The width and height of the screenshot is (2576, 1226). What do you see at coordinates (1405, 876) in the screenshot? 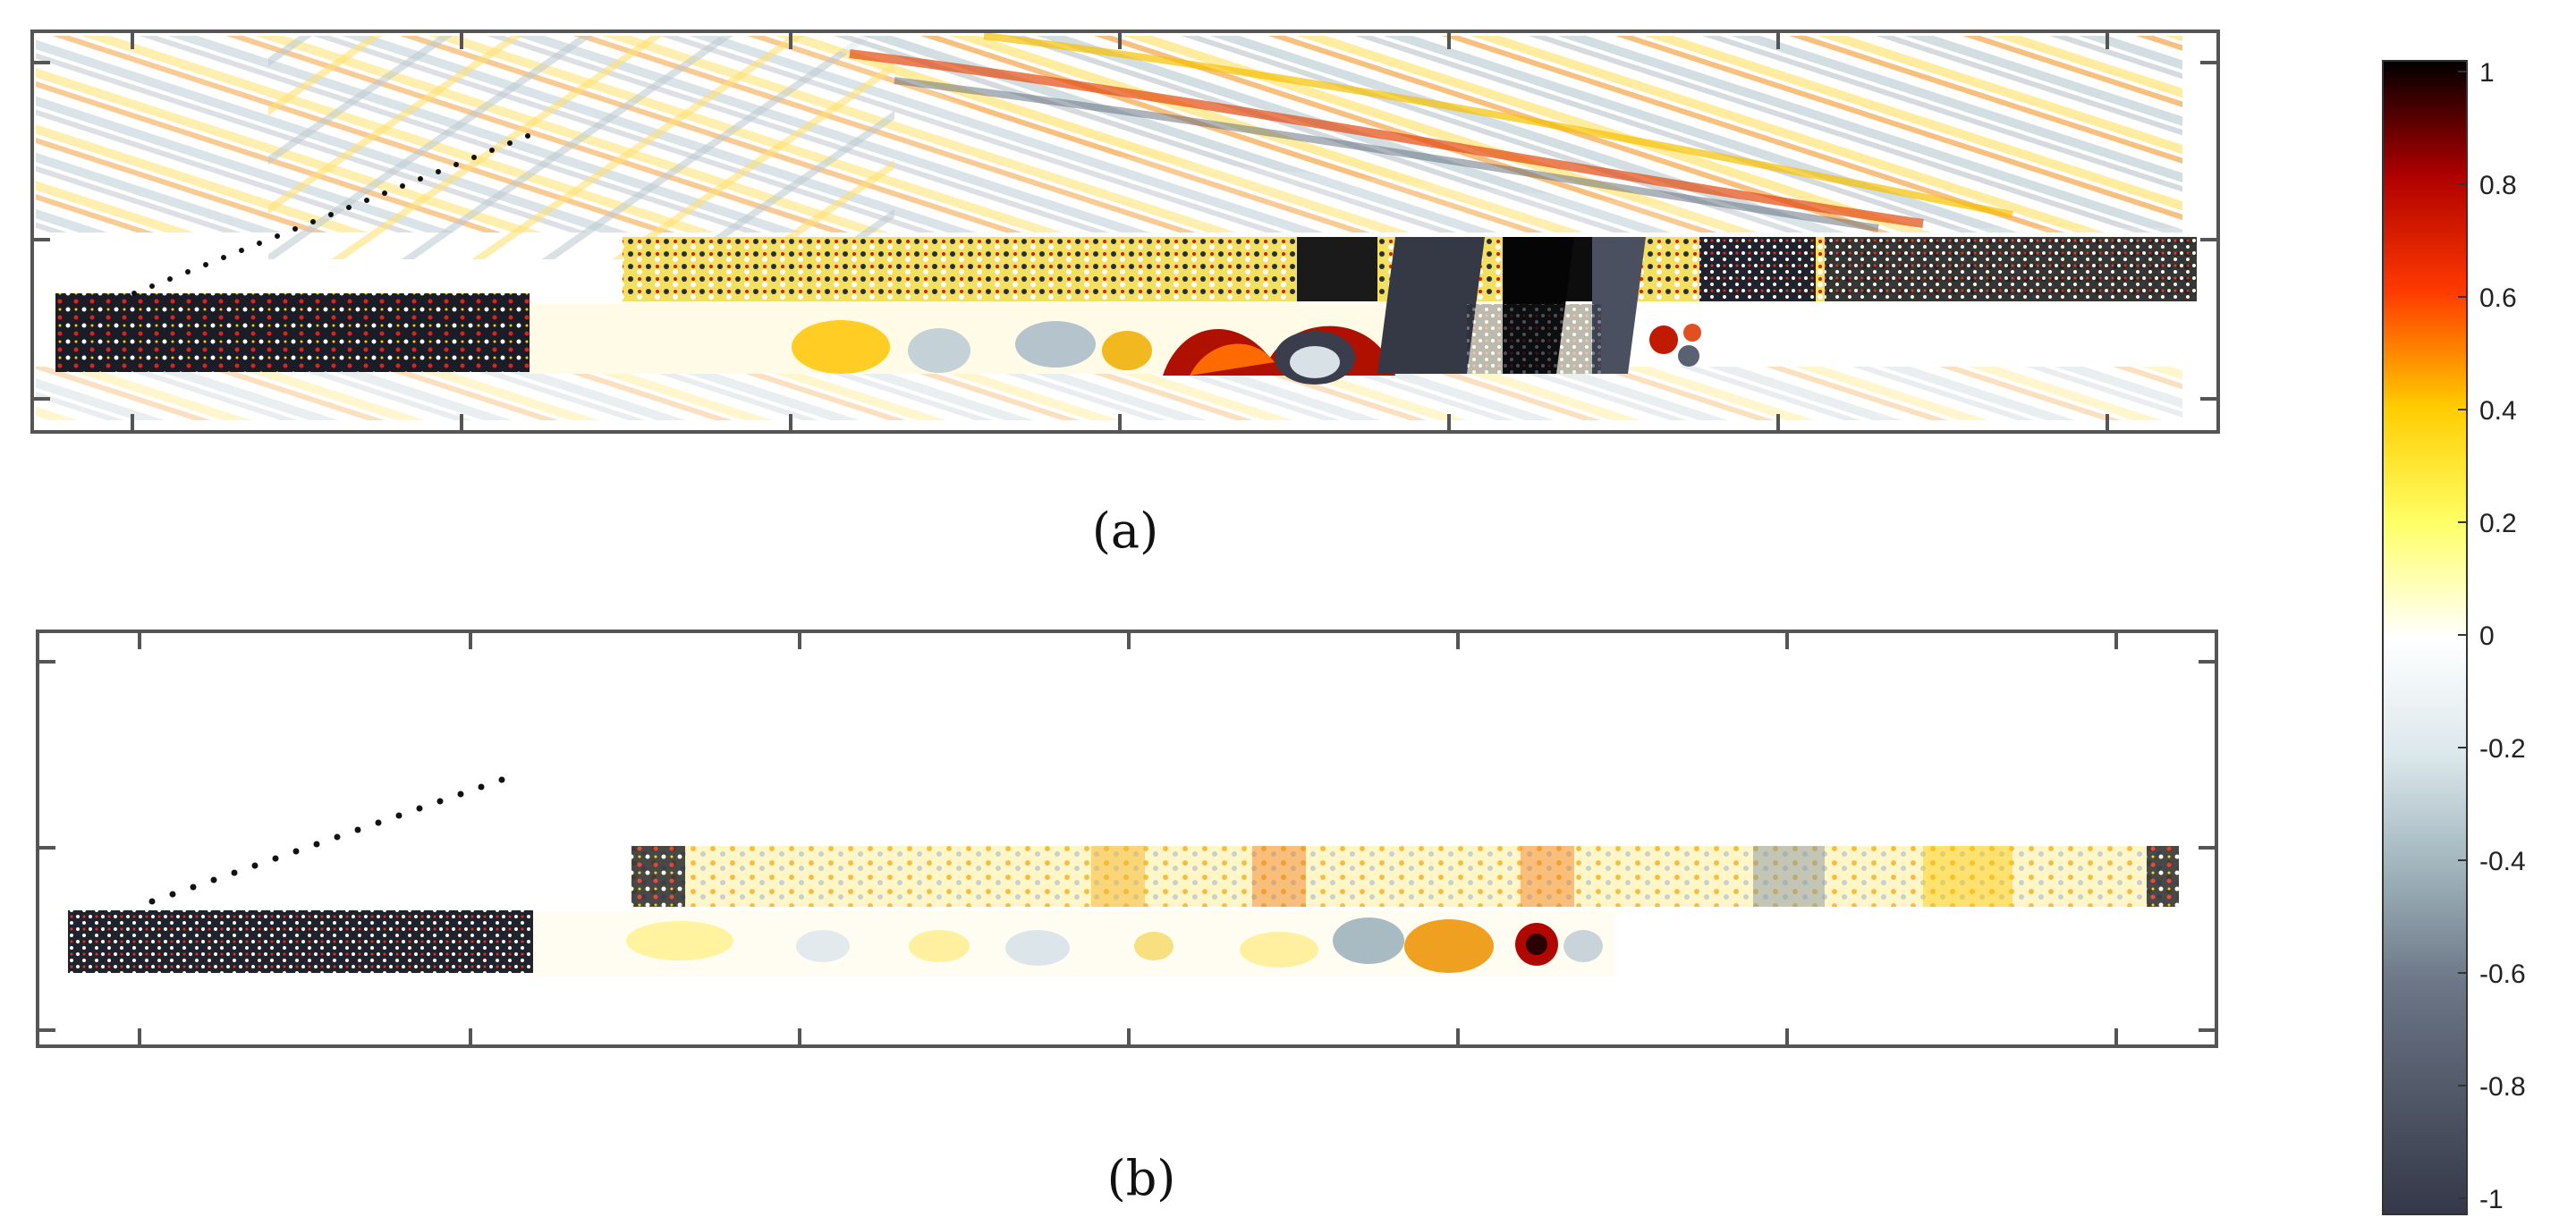
I see `panel-b-upper-waveguide` at bounding box center [1405, 876].